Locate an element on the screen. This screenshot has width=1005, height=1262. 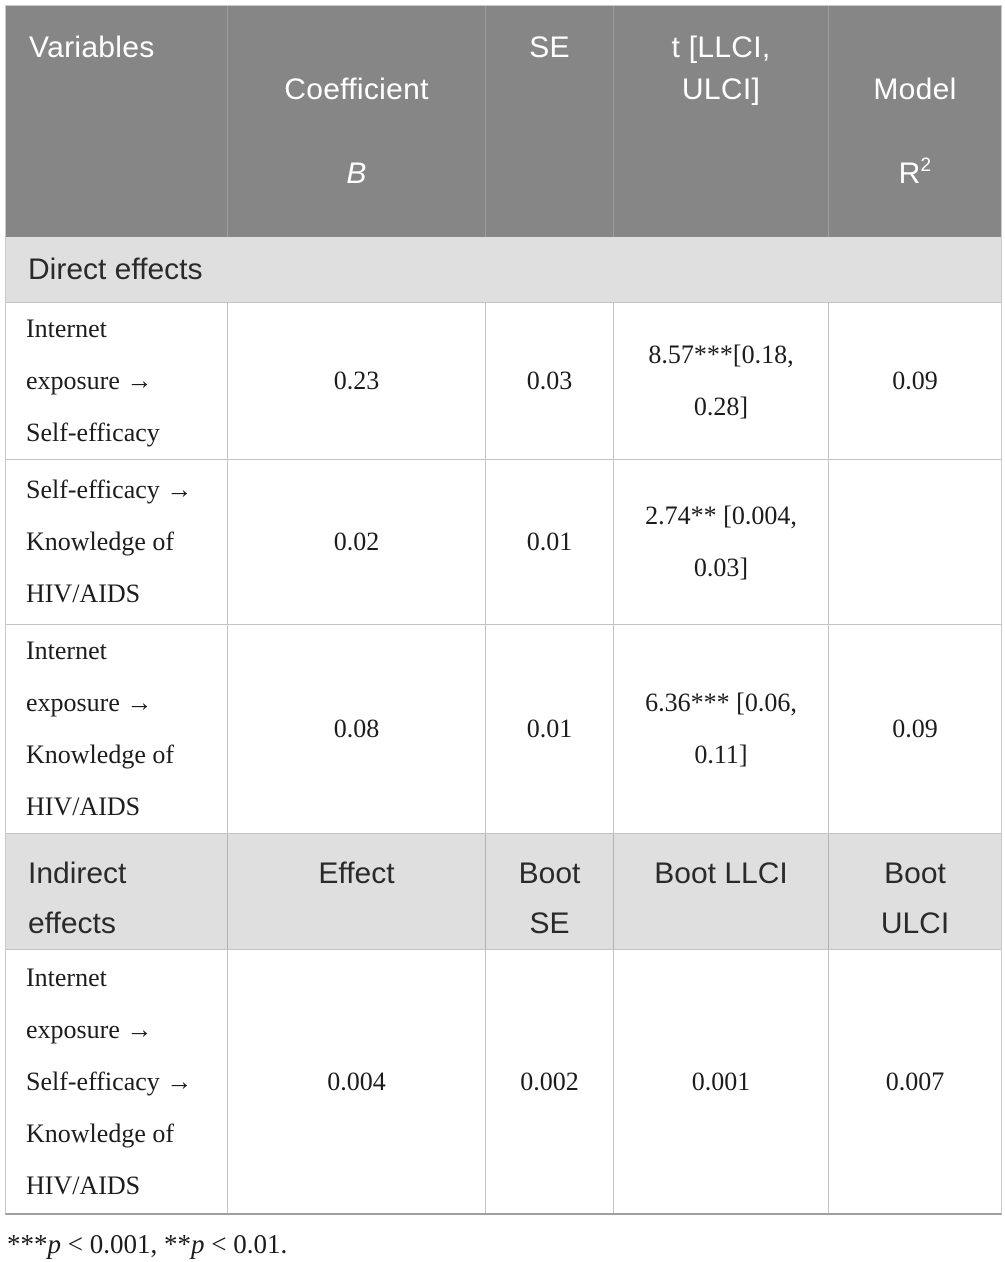
cell-boot-llci: 0.001 is located at coordinates (721, 1081).